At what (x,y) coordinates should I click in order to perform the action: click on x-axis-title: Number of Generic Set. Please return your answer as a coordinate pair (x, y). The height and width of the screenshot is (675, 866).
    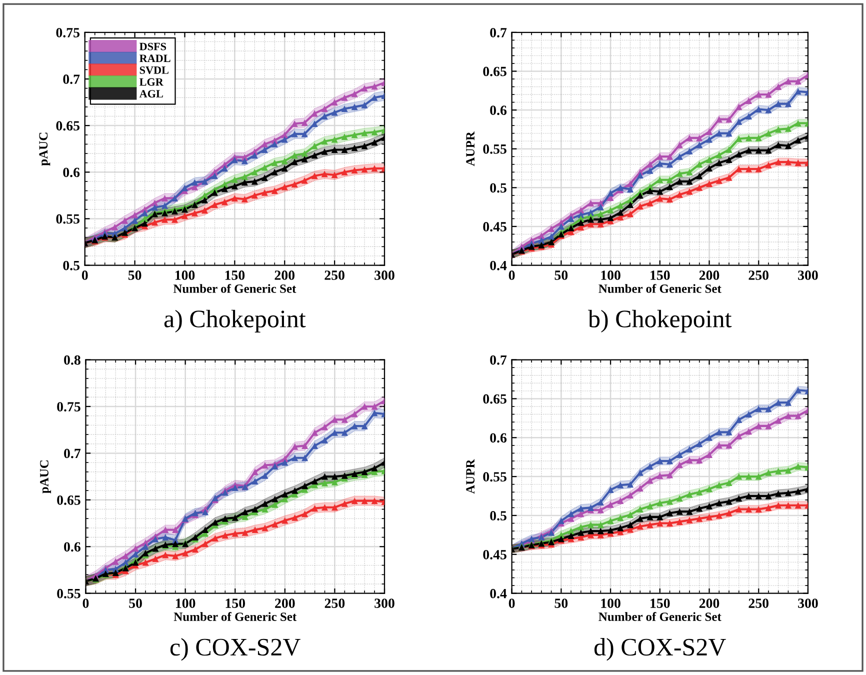
    Looking at the image, I should click on (660, 288).